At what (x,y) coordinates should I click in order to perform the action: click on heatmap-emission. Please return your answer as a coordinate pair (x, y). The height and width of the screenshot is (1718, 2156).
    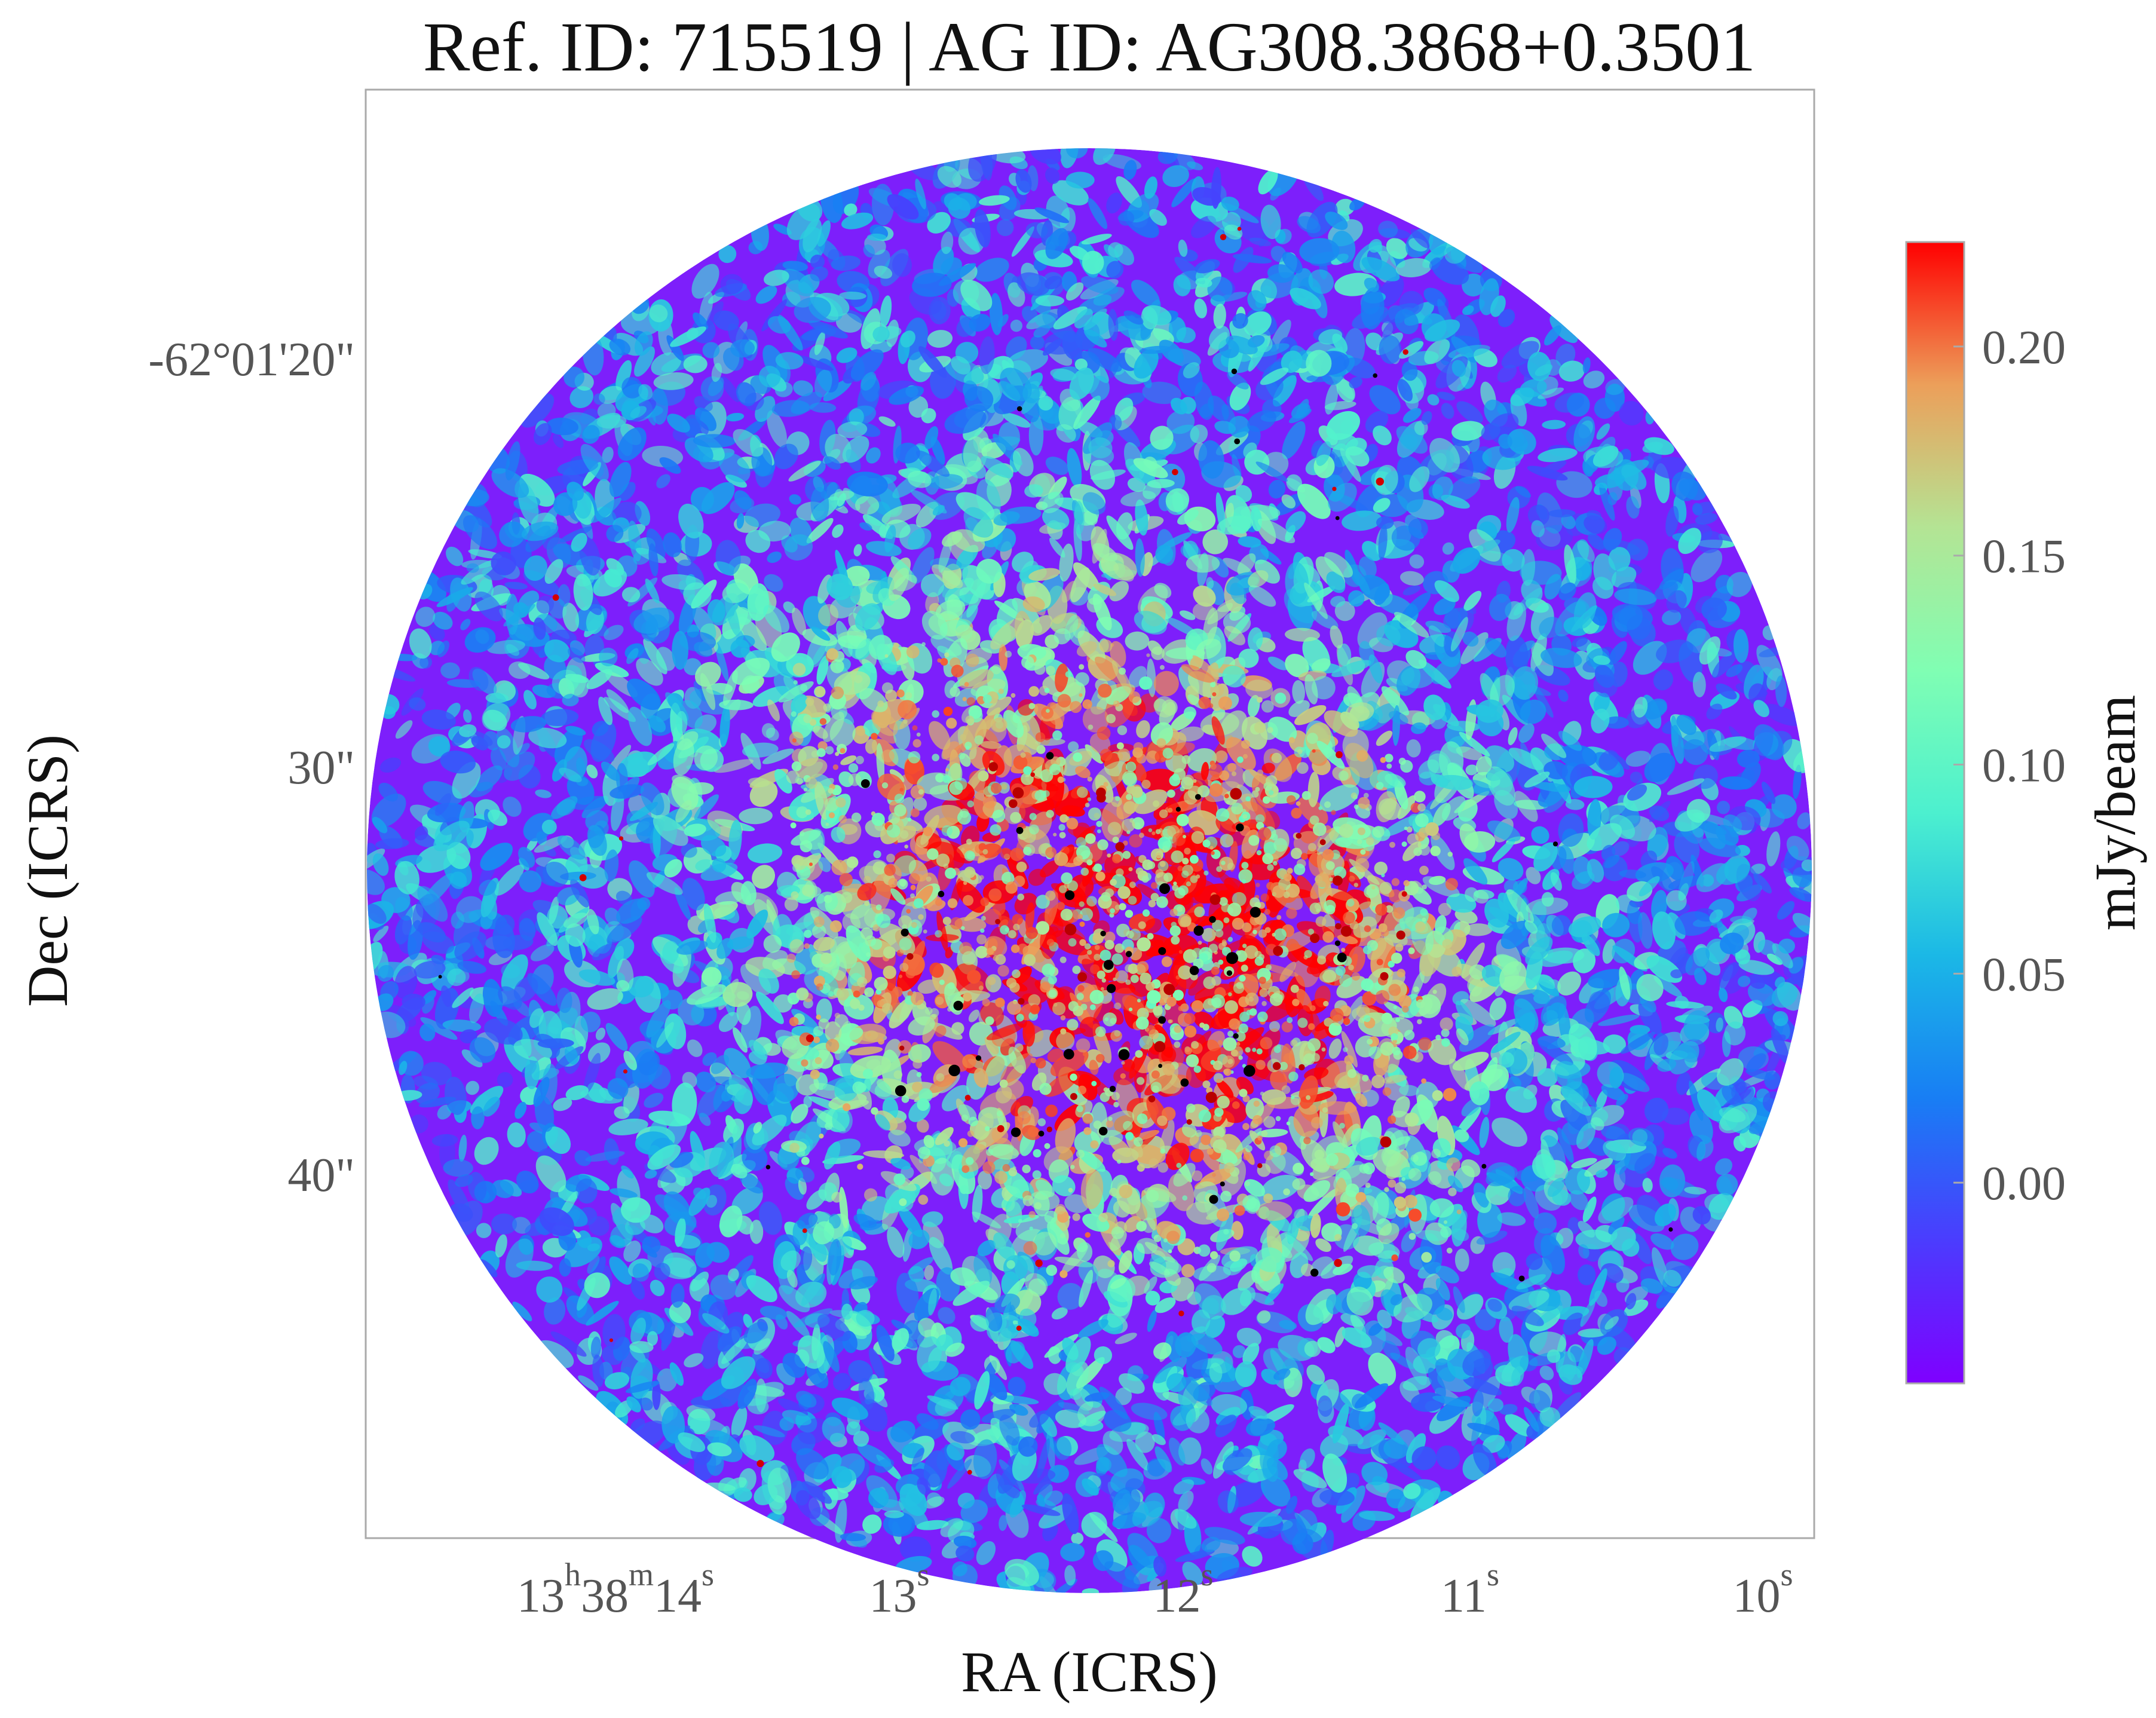
    Looking at the image, I should click on (1123, 958).